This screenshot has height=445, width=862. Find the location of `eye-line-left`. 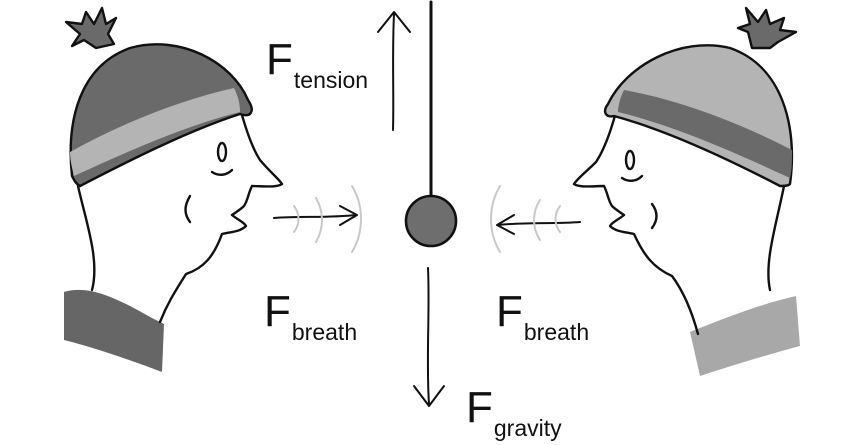

eye-line-left is located at coordinates (222, 172).